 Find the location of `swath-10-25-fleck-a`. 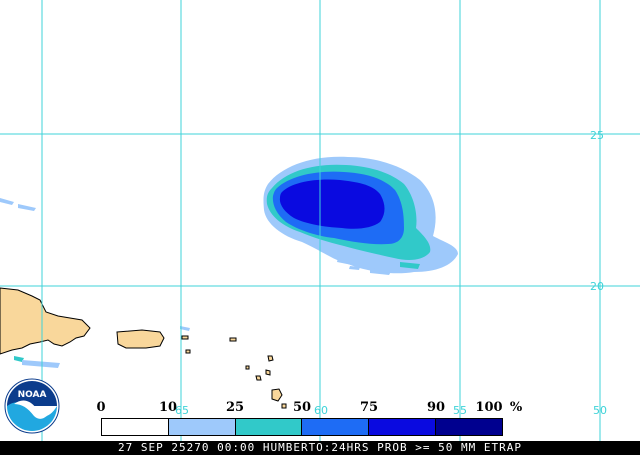

swath-10-25-fleck-a is located at coordinates (345, 261).